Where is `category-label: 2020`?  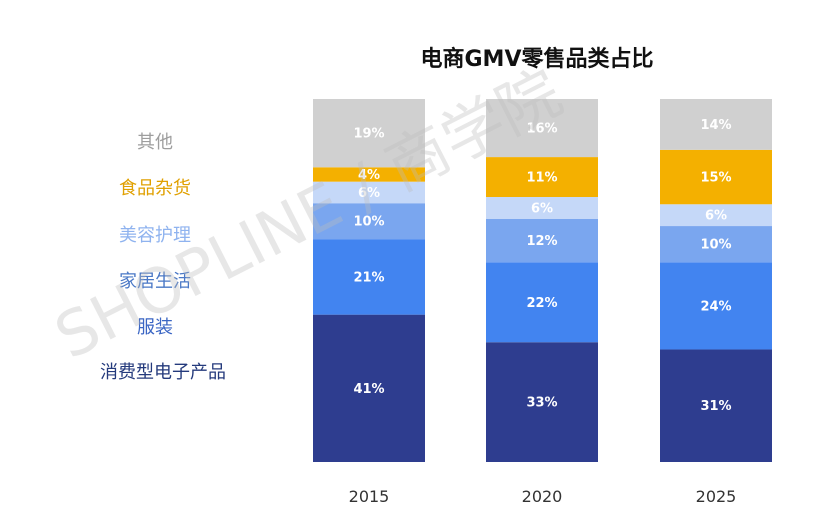 category-label: 2020 is located at coordinates (542, 496).